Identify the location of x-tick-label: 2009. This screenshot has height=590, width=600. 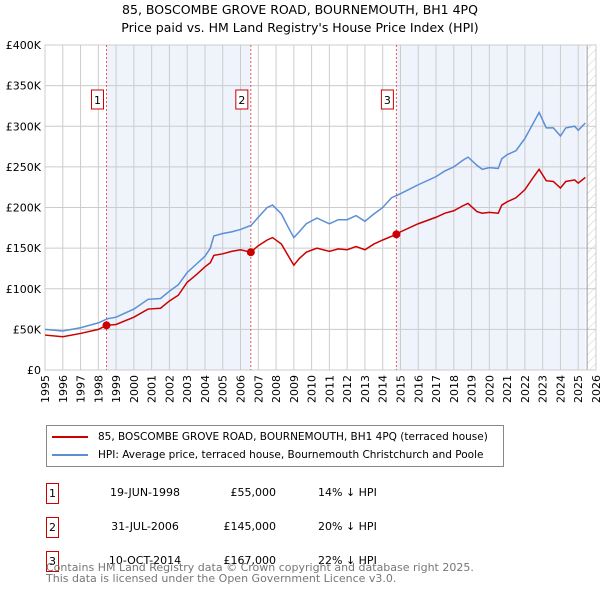
(294, 389).